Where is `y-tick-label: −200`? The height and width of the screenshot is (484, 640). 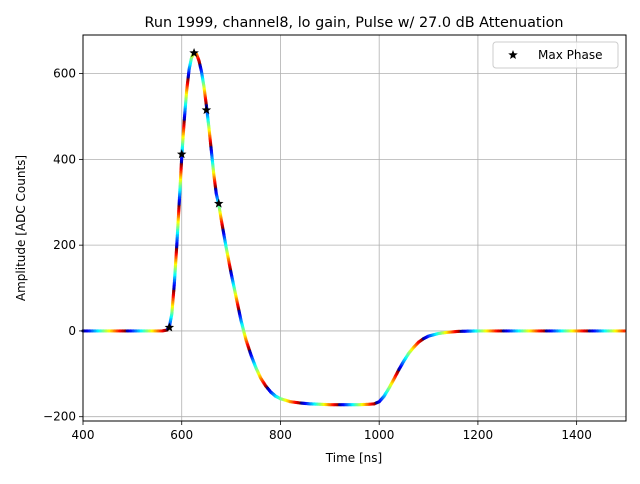 y-tick-label: −200 is located at coordinates (59, 417).